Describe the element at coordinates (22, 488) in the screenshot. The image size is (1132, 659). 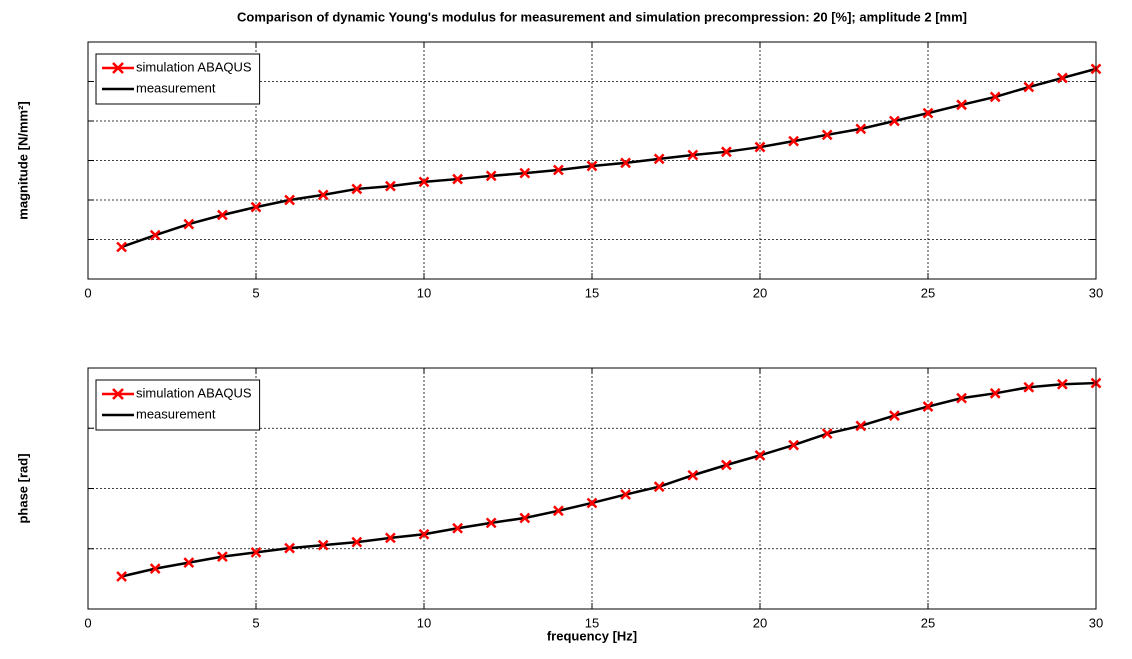
I see `y-axis-label: phase [rad]` at that location.